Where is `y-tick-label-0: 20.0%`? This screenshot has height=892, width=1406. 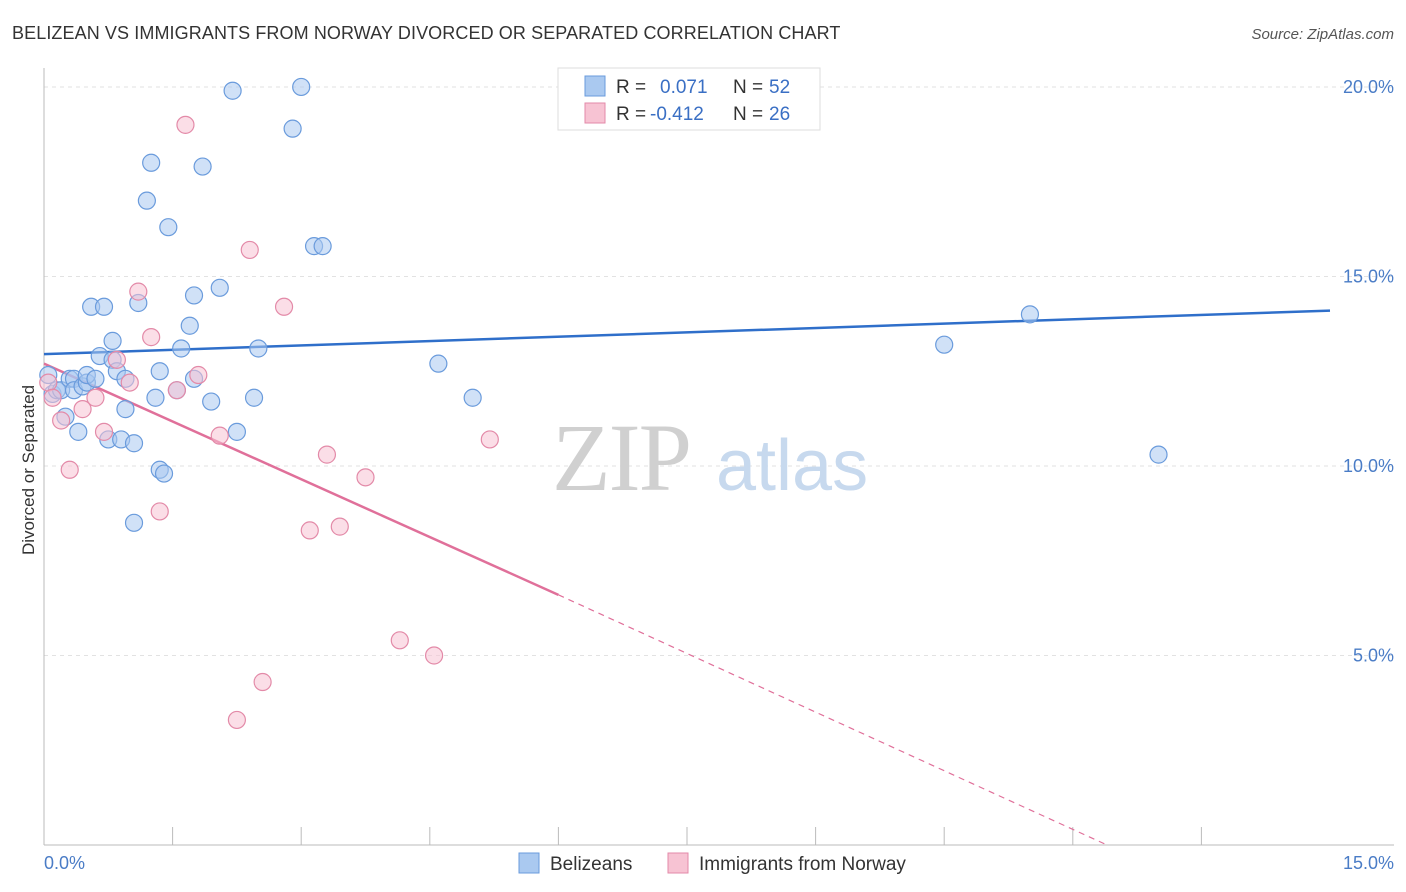 y-tick-label-0: 20.0% is located at coordinates (1368, 87).